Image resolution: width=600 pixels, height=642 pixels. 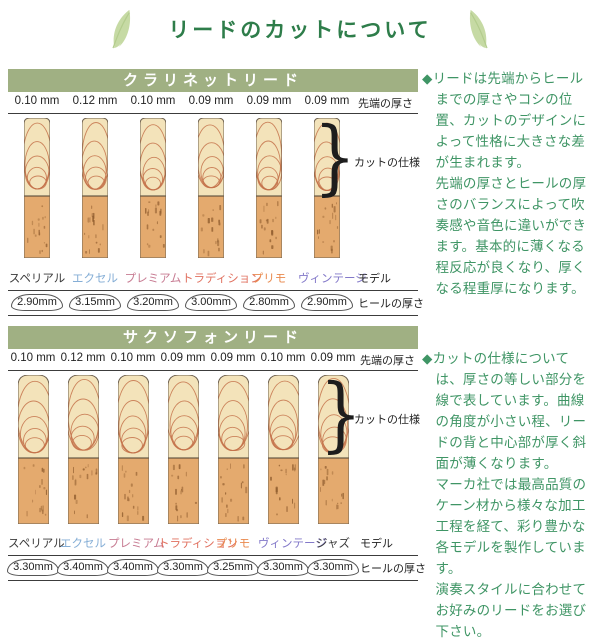 I want to click on heel-value-badge: 3.00mm, so click(x=211, y=302).